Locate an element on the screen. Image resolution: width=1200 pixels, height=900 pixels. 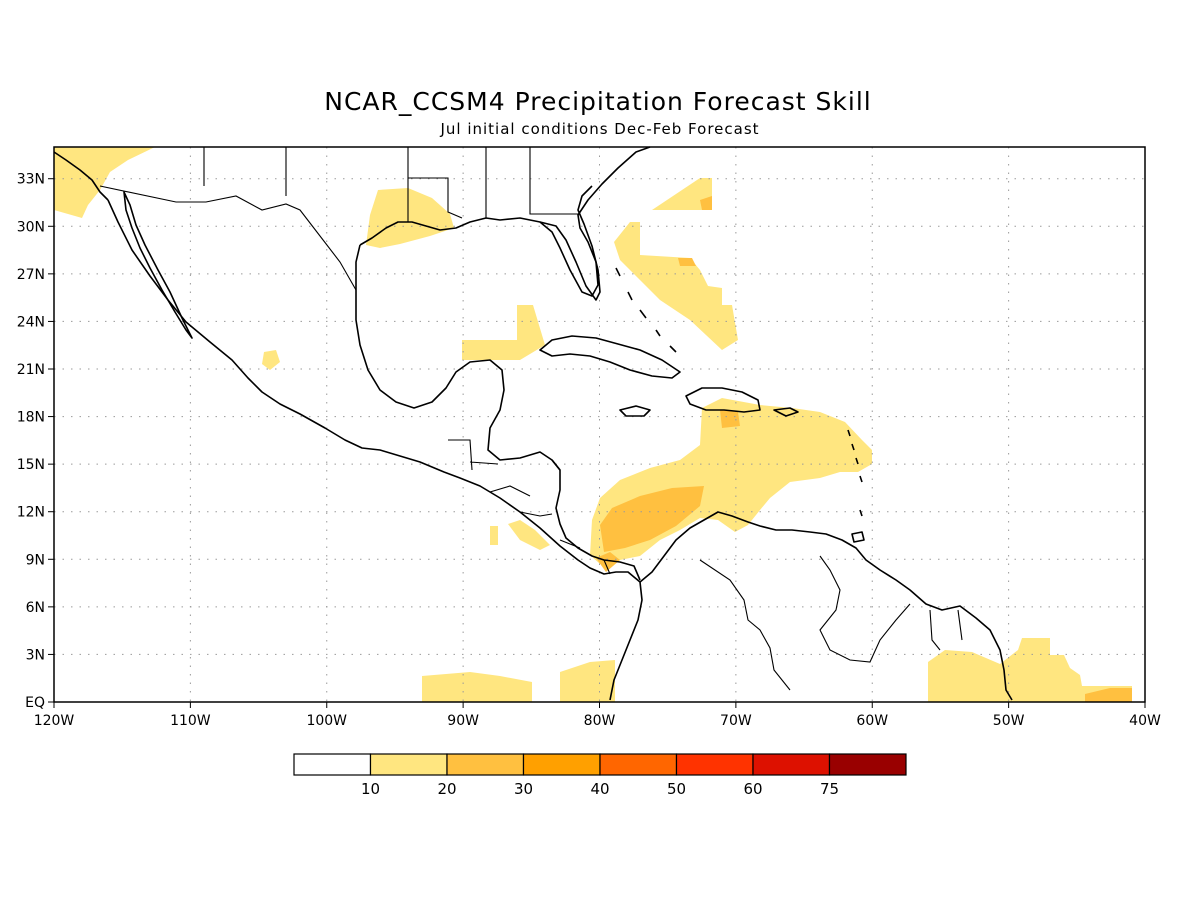
colorbar-tick-label: 30 is located at coordinates (523, 789).